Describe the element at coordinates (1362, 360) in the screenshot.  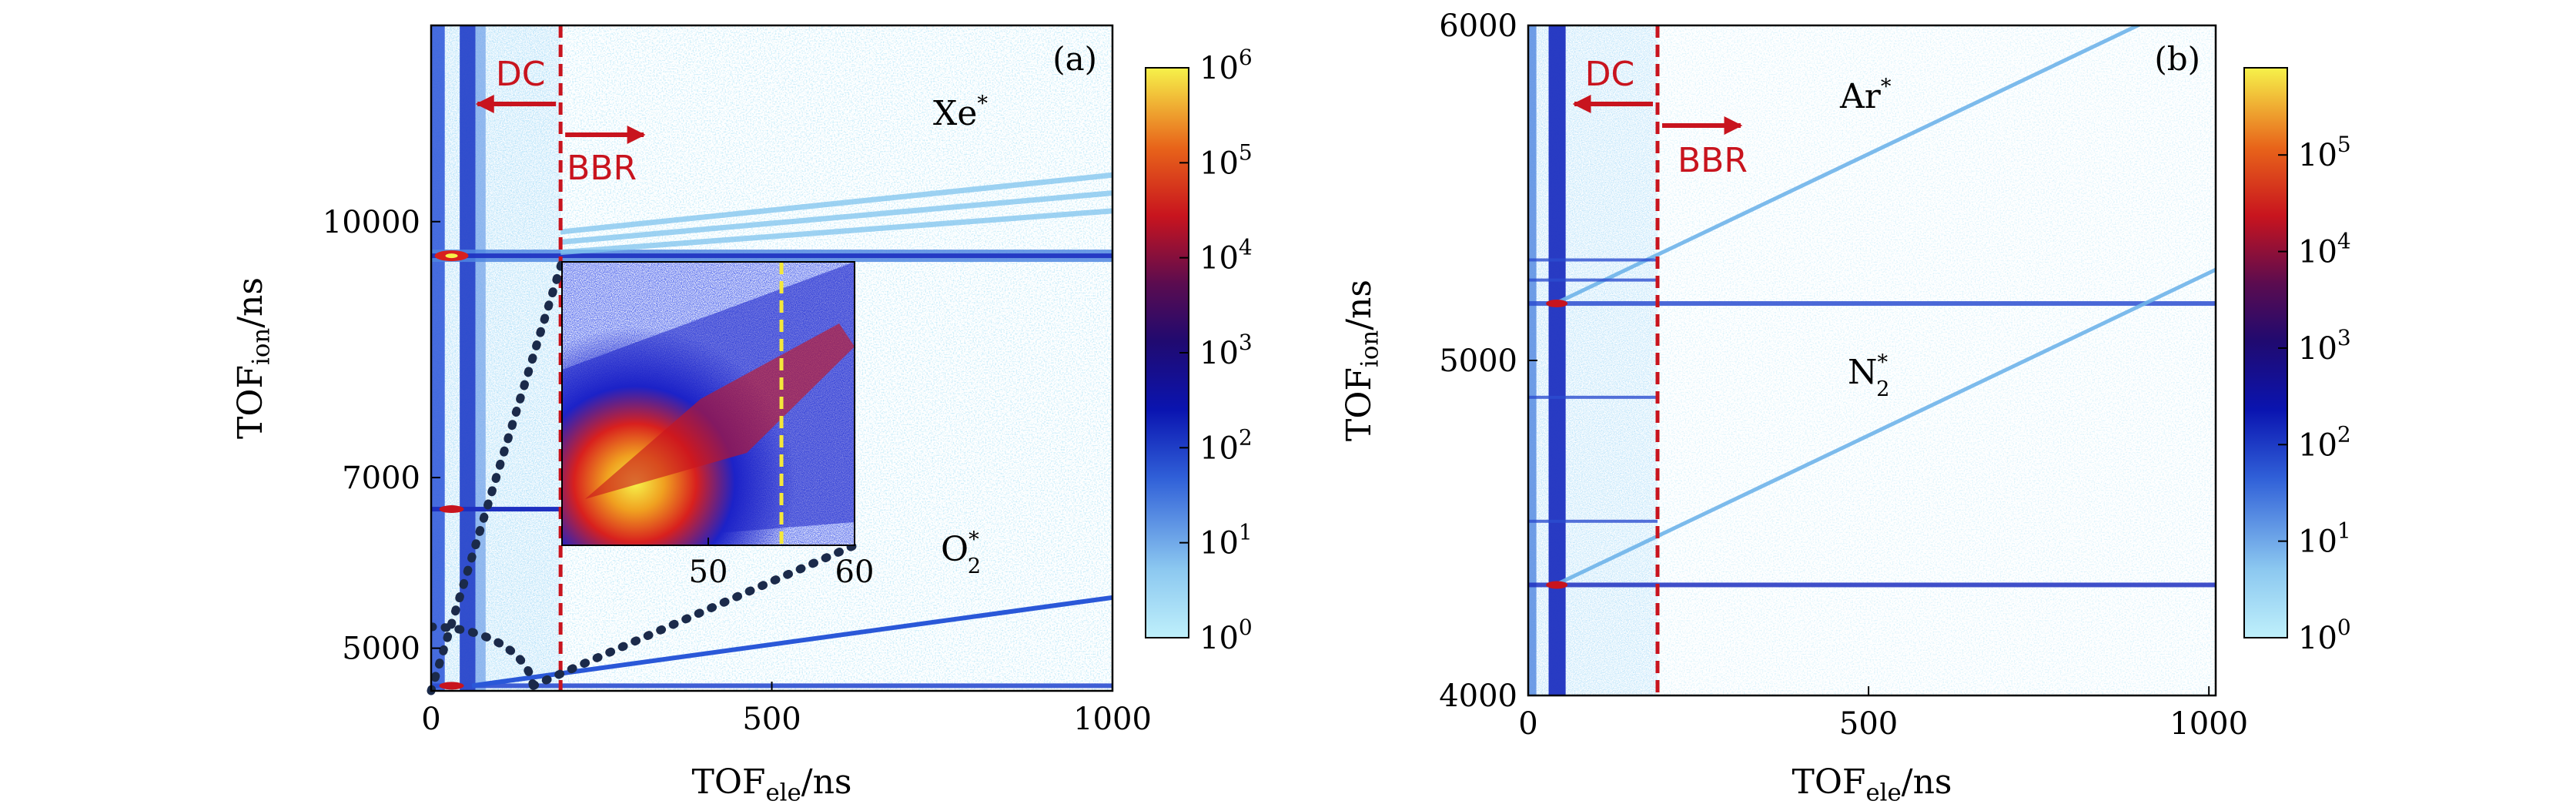
I see `panel-b-ylabel: TOFion/ns` at that location.